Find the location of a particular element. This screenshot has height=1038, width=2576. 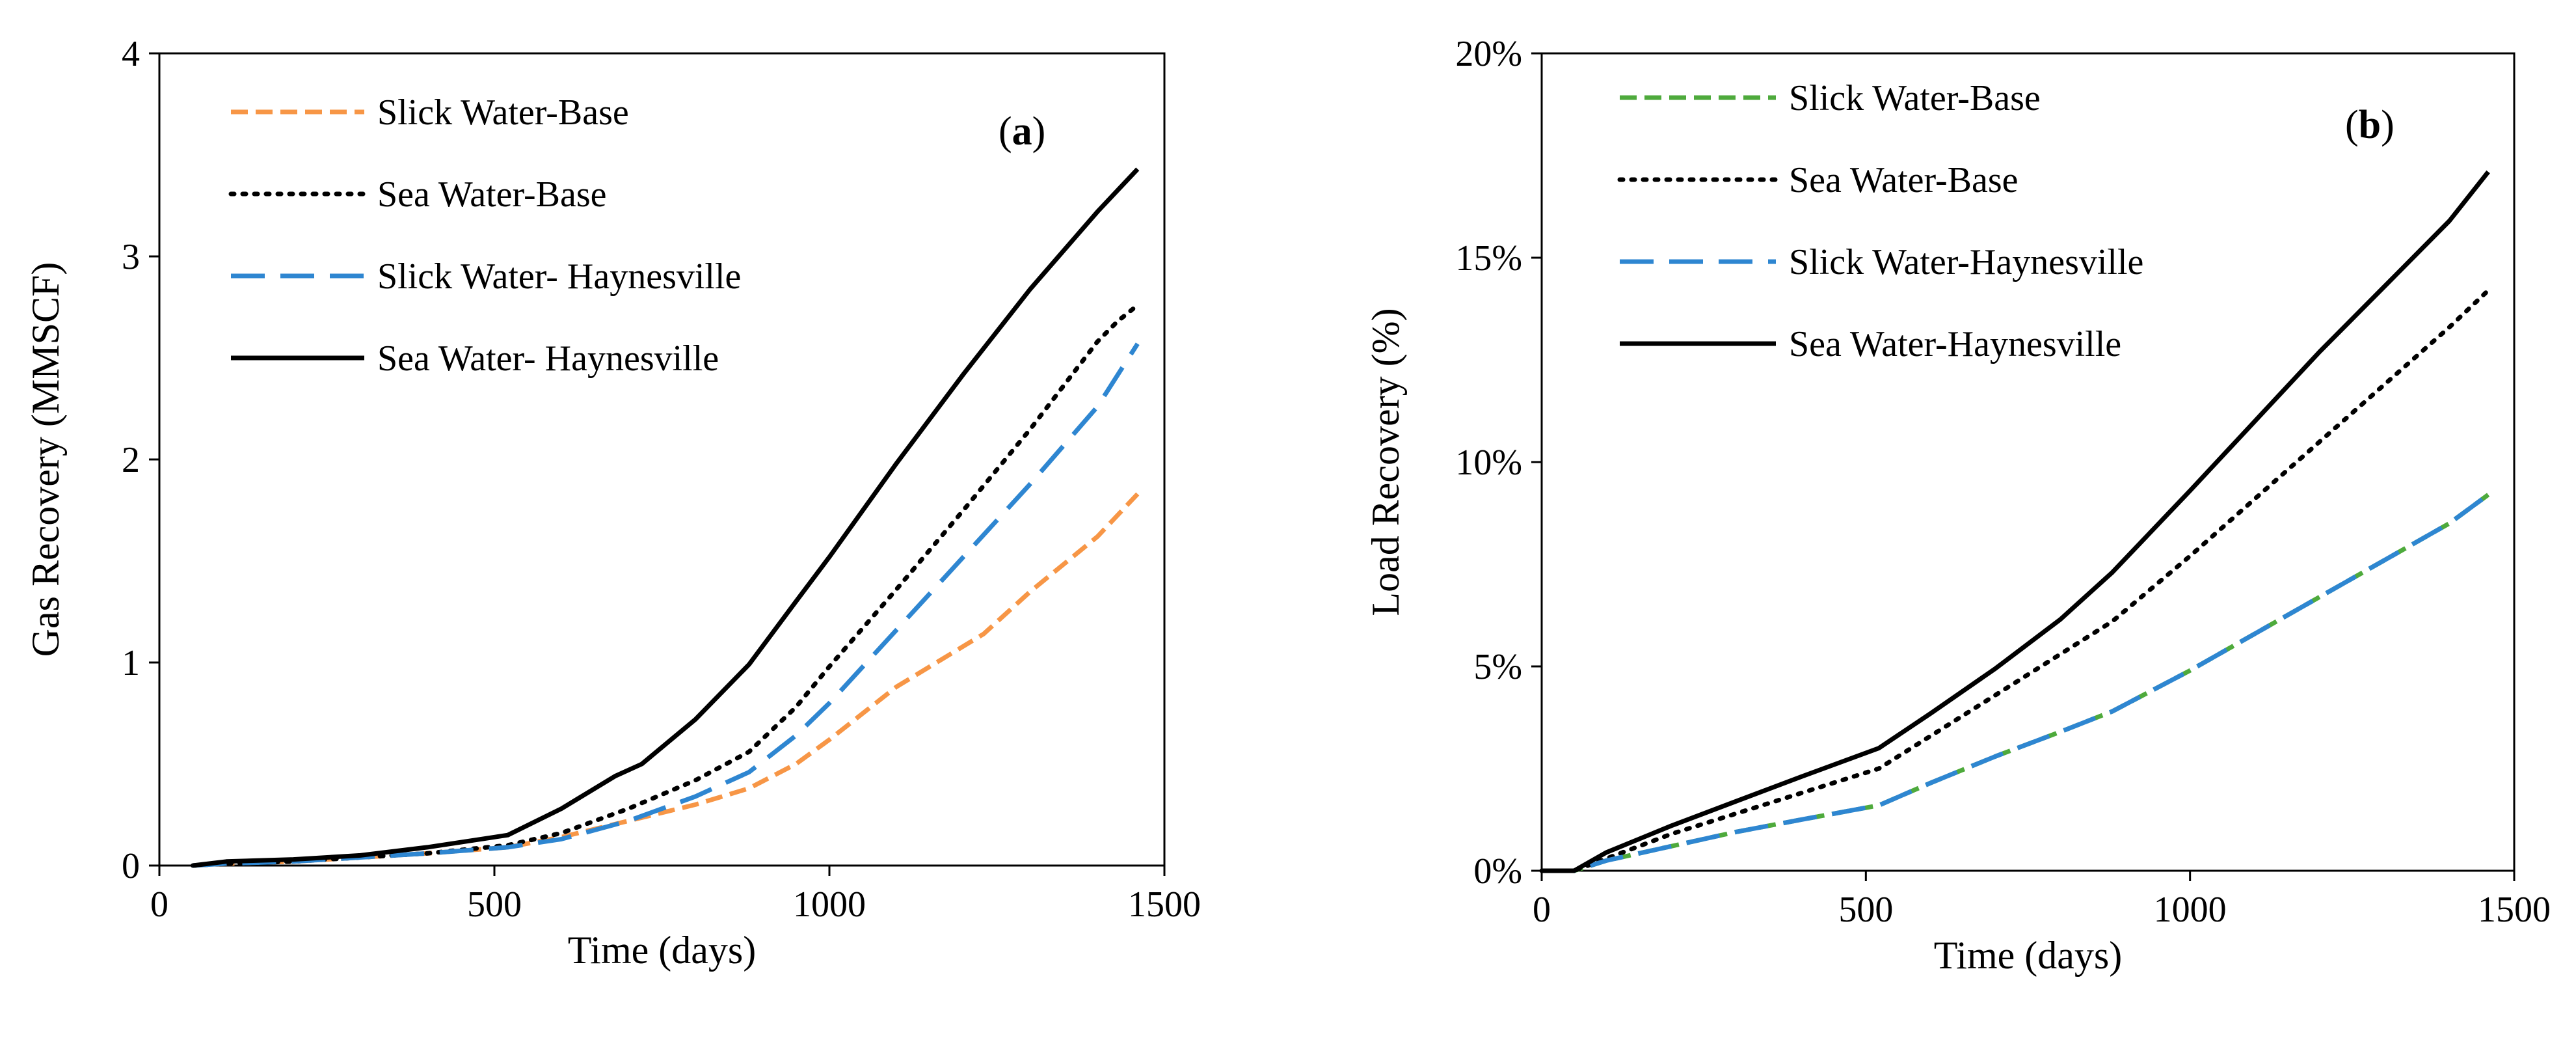

y-tick-label: 15% is located at coordinates (1488, 258).